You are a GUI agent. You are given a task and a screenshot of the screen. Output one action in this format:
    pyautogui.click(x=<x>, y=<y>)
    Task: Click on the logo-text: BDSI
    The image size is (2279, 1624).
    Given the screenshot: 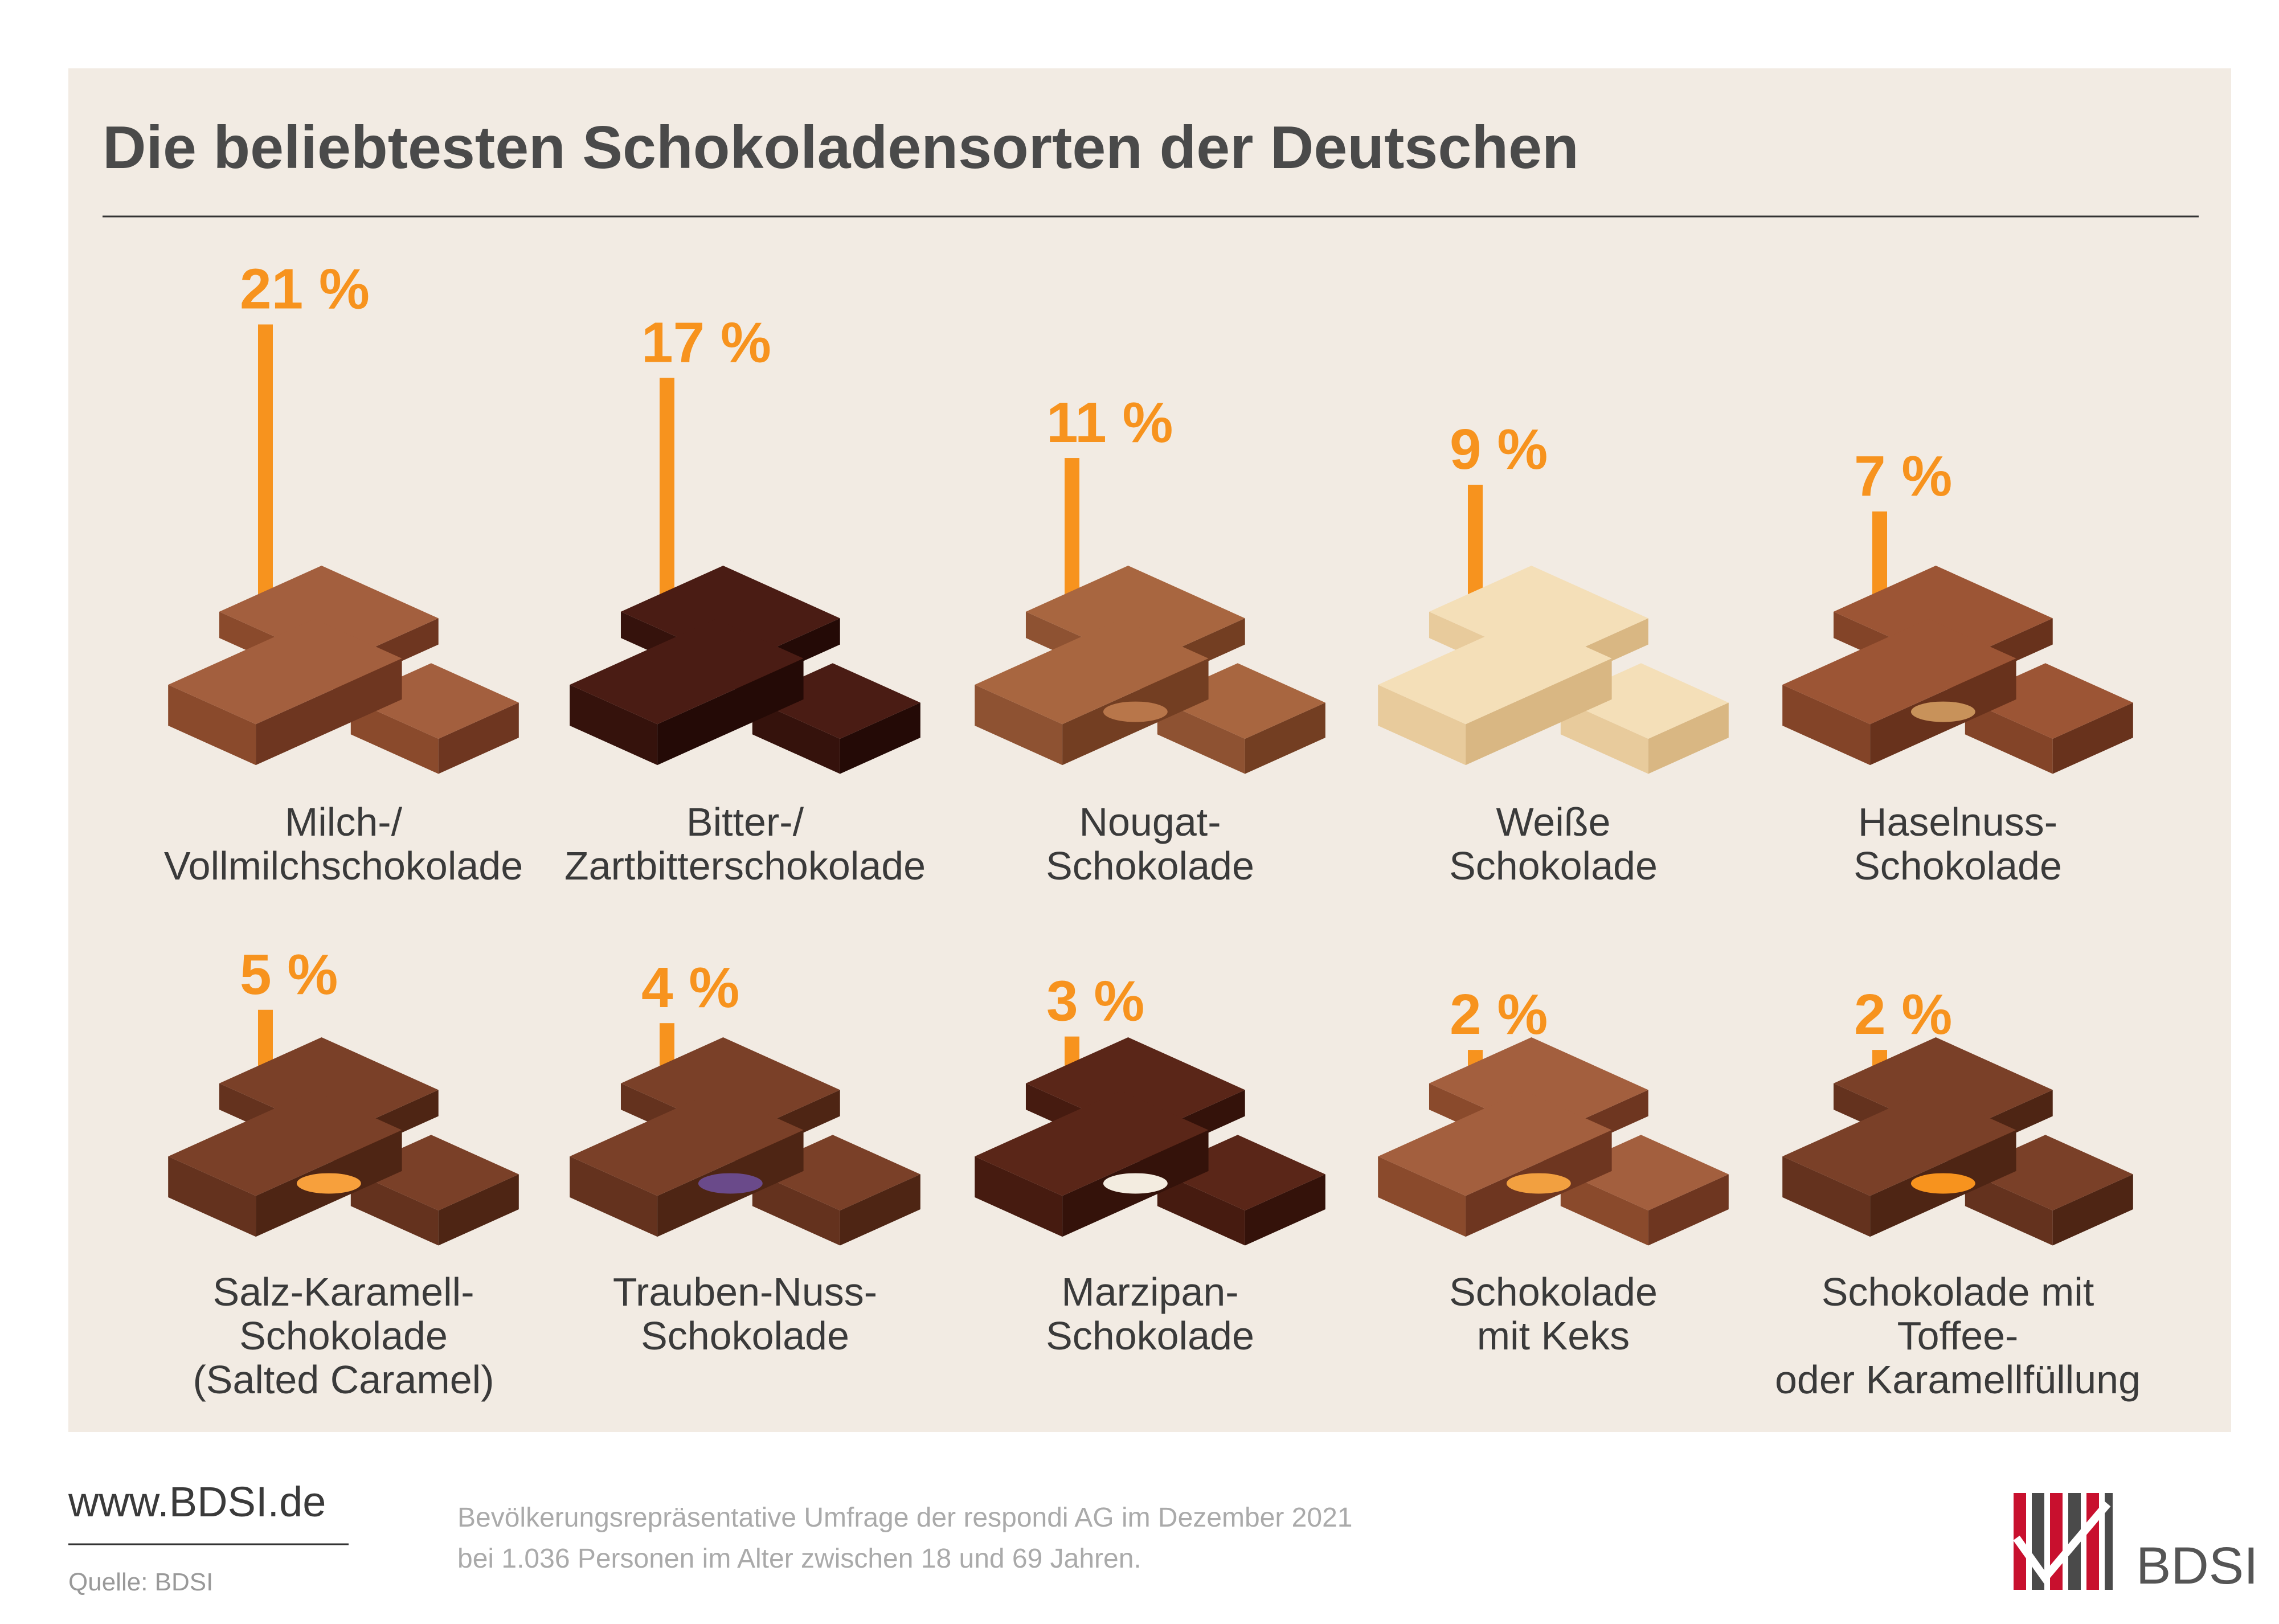 What is the action you would take?
    pyautogui.click(x=2197, y=1566)
    